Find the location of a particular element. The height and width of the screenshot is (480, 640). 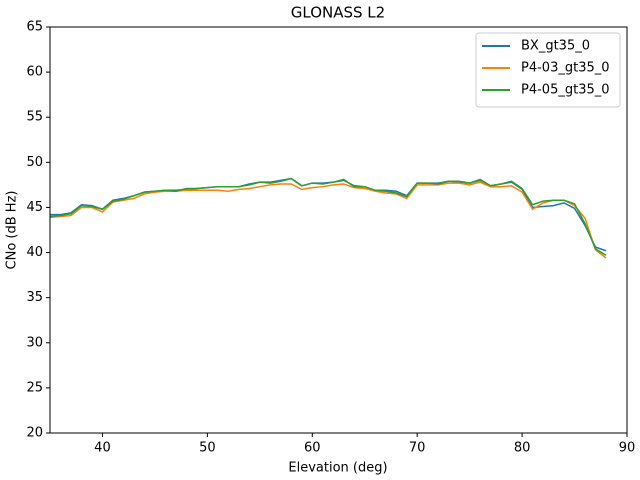

x-tick-label: 50 is located at coordinates (207, 448).